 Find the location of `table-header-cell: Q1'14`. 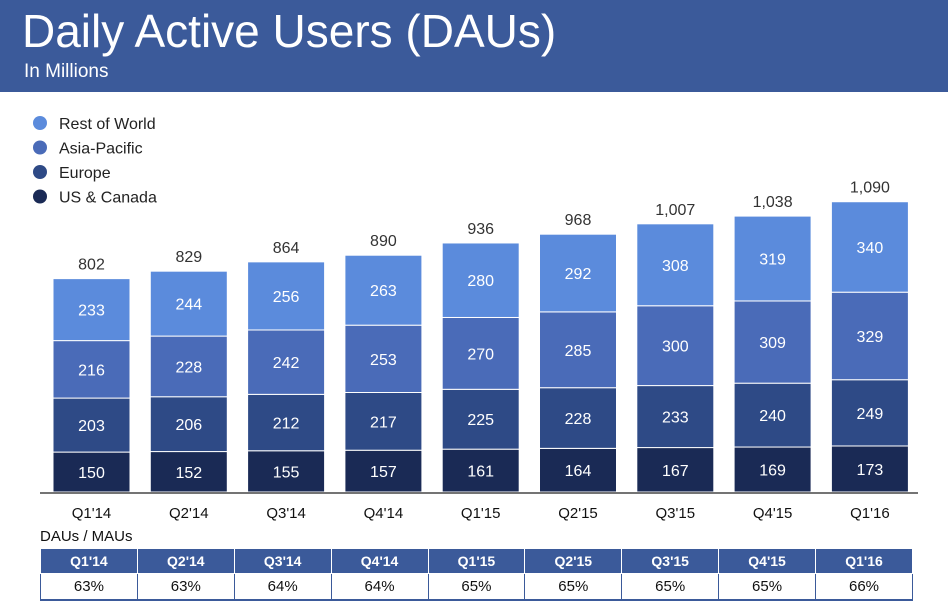

table-header-cell: Q1'14 is located at coordinates (89, 561).